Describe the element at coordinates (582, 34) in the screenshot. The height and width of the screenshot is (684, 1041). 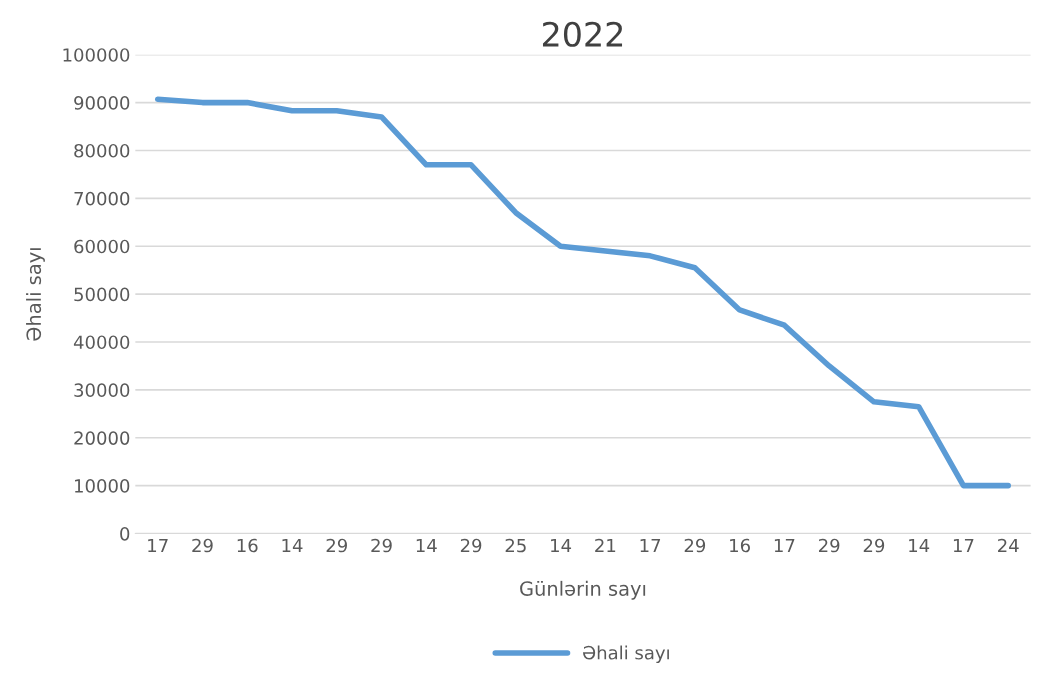
I see `chart-title: 2022` at that location.